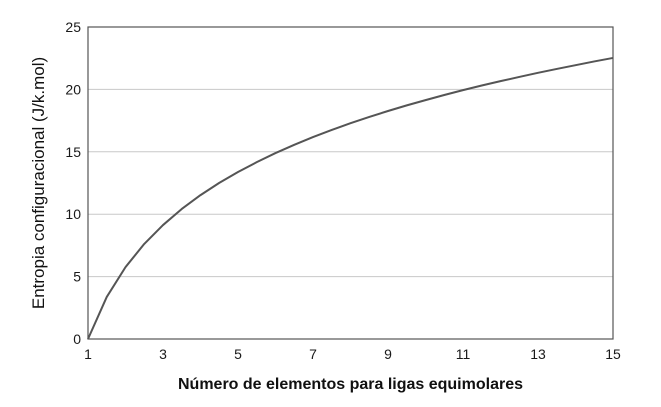  What do you see at coordinates (388, 354) in the screenshot?
I see `x-tick-label-9: 9` at bounding box center [388, 354].